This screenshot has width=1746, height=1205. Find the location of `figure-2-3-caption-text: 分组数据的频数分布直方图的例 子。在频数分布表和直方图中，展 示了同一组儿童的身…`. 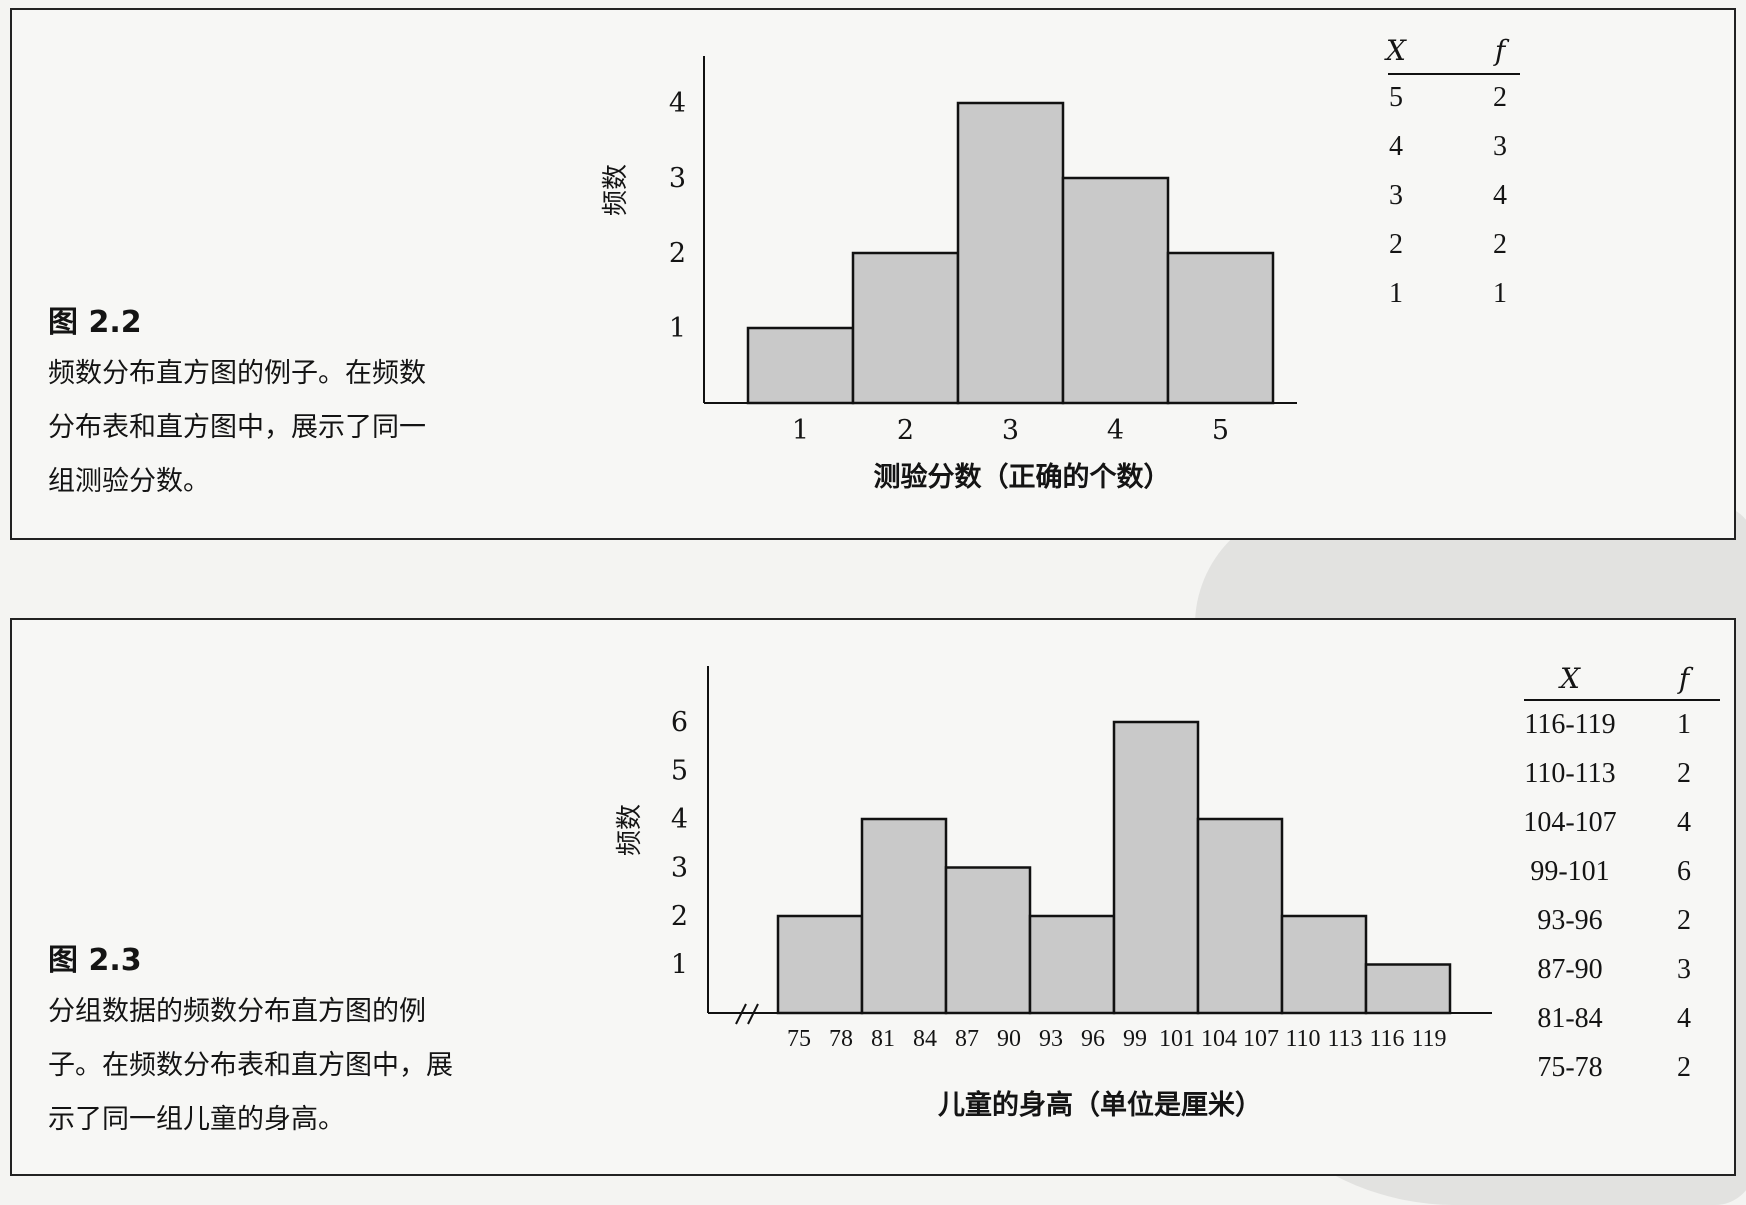

figure-2-3-caption-text: 分组数据的频数分布直方图的例 子。在频数分布表和直方图中，展 示了同一组儿童的身… is located at coordinates (250, 1065).